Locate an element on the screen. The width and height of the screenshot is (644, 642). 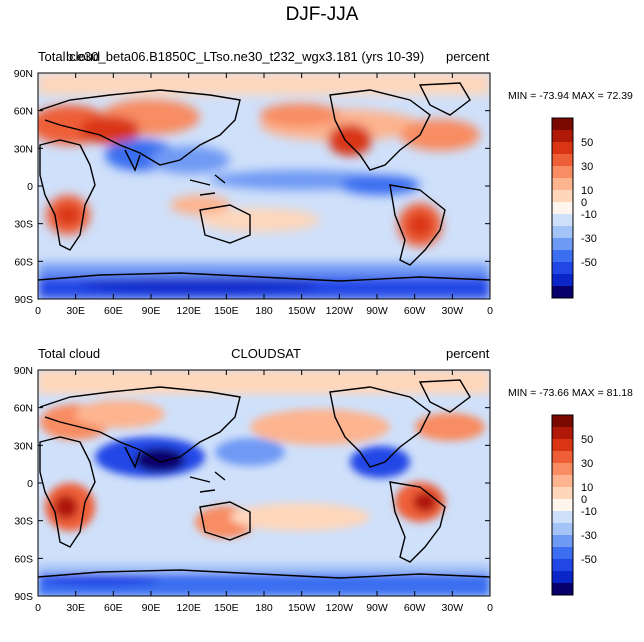
colorbar-frame is located at coordinates (562, 208).